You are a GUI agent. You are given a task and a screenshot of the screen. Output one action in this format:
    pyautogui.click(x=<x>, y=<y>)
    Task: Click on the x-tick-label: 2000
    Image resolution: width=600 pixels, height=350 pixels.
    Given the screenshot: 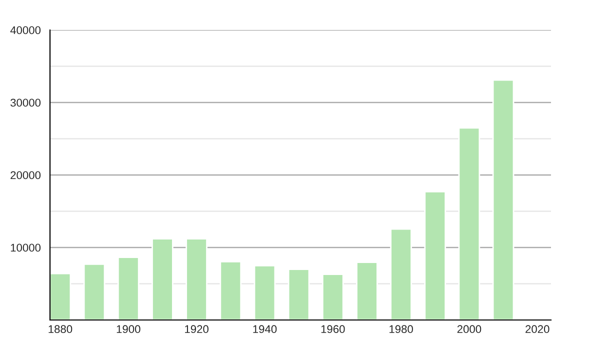 What is the action you would take?
    pyautogui.click(x=469, y=329)
    